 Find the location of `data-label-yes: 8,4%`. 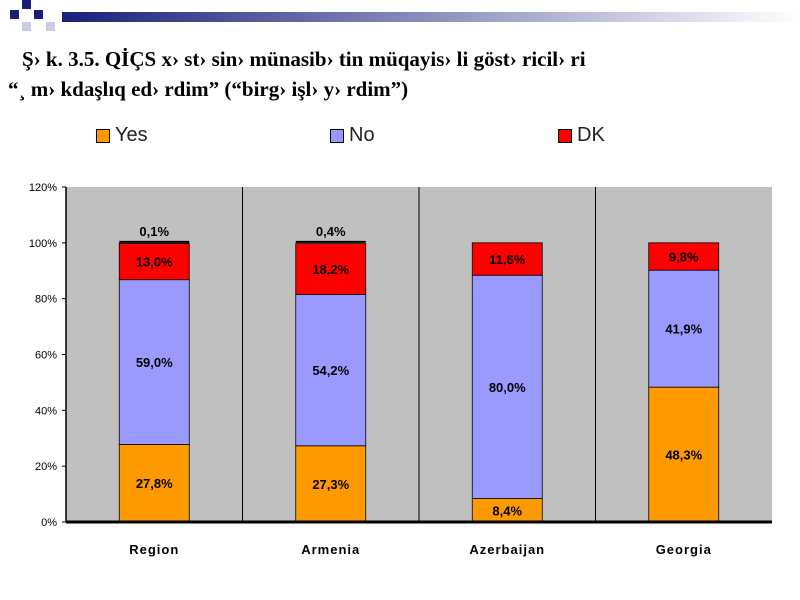

data-label-yes: 8,4% is located at coordinates (507, 510).